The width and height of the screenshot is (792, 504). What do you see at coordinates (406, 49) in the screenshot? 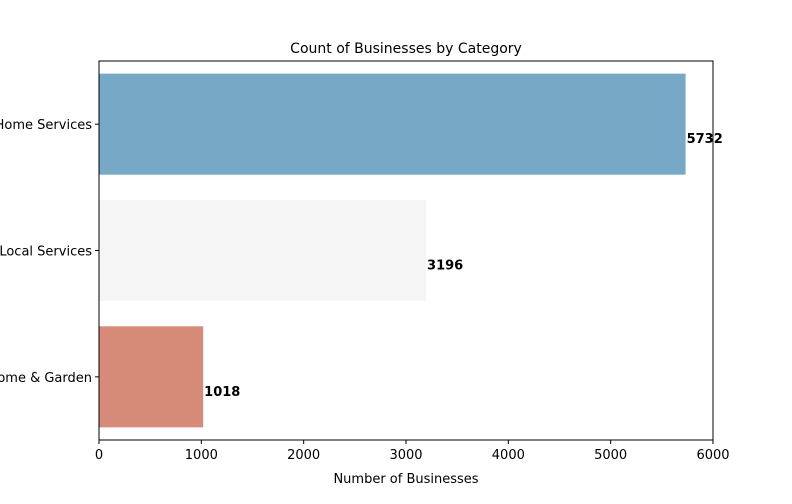
I see `chart-title: Count of Businesses by Category` at bounding box center [406, 49].